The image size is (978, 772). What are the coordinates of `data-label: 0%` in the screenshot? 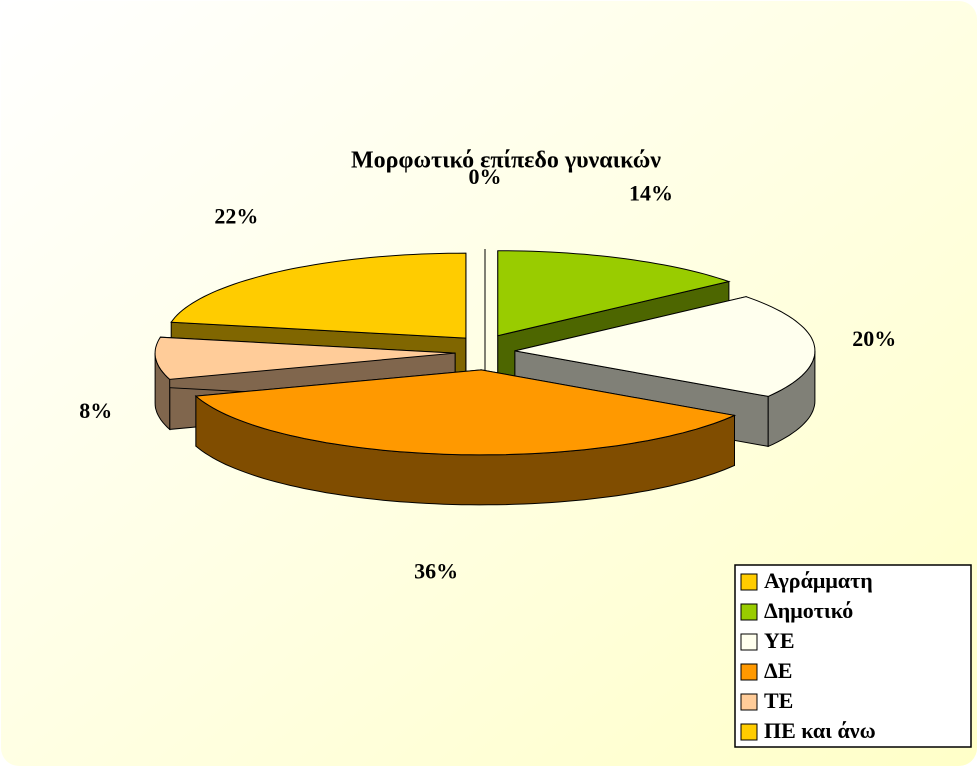 It's located at (485, 176).